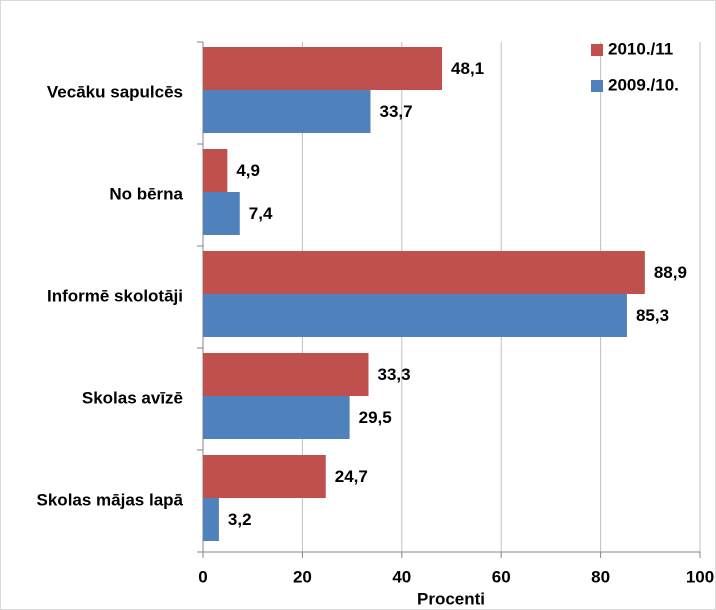 This screenshot has width=716, height=610. I want to click on value-label: 85,3, so click(652, 315).